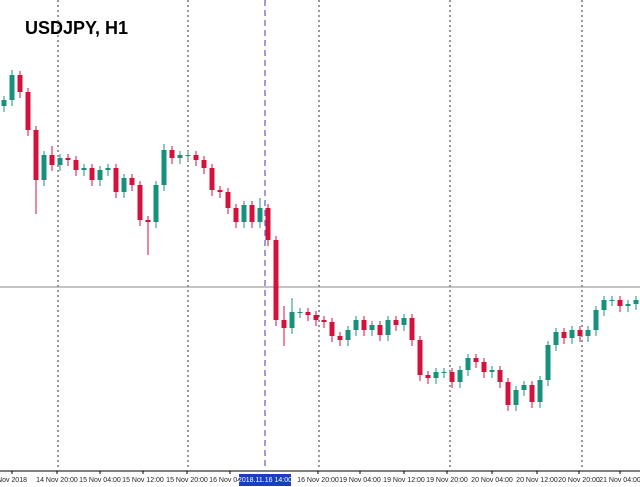 The width and height of the screenshot is (640, 487). What do you see at coordinates (318, 480) in the screenshot?
I see `x-tick-label: 16 Nov 20:00` at bounding box center [318, 480].